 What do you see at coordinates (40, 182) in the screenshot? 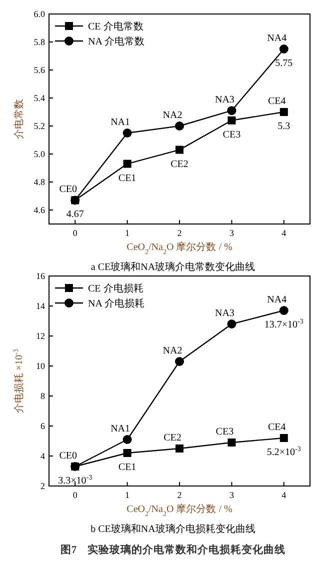
I see `y-tick-label: 4.8` at bounding box center [40, 182].